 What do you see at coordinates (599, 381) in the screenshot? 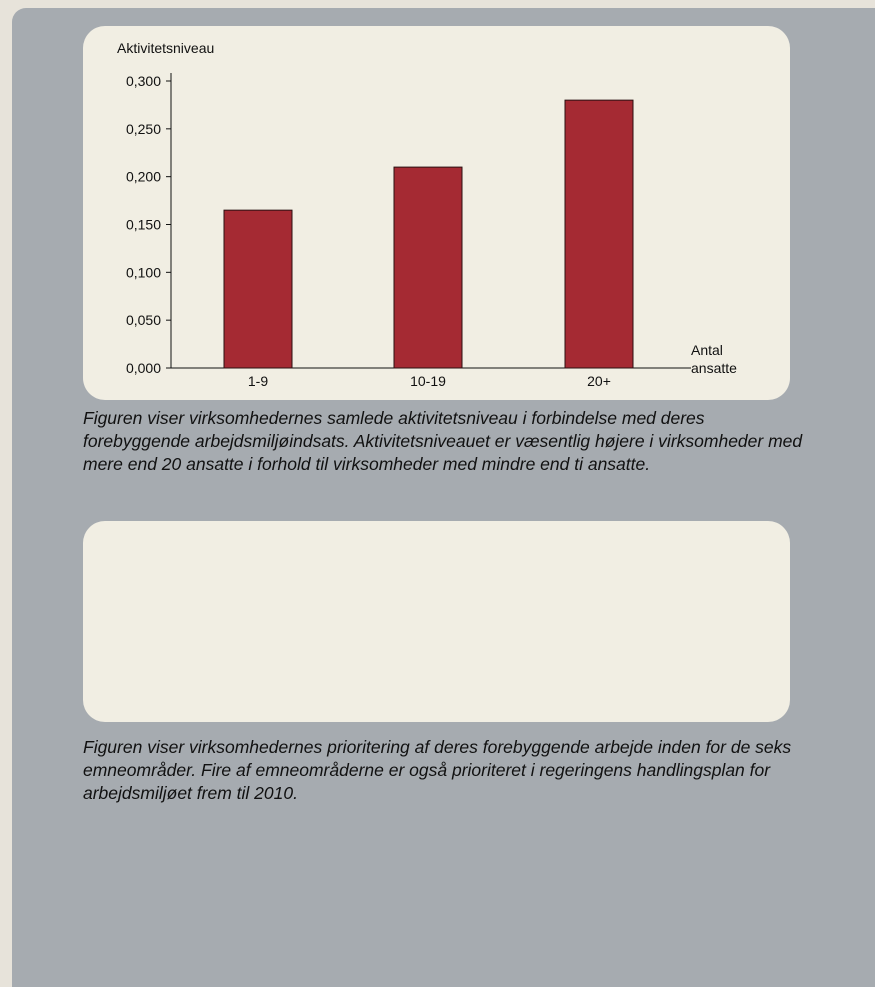
I see `x-tick-label: 20+` at bounding box center [599, 381].